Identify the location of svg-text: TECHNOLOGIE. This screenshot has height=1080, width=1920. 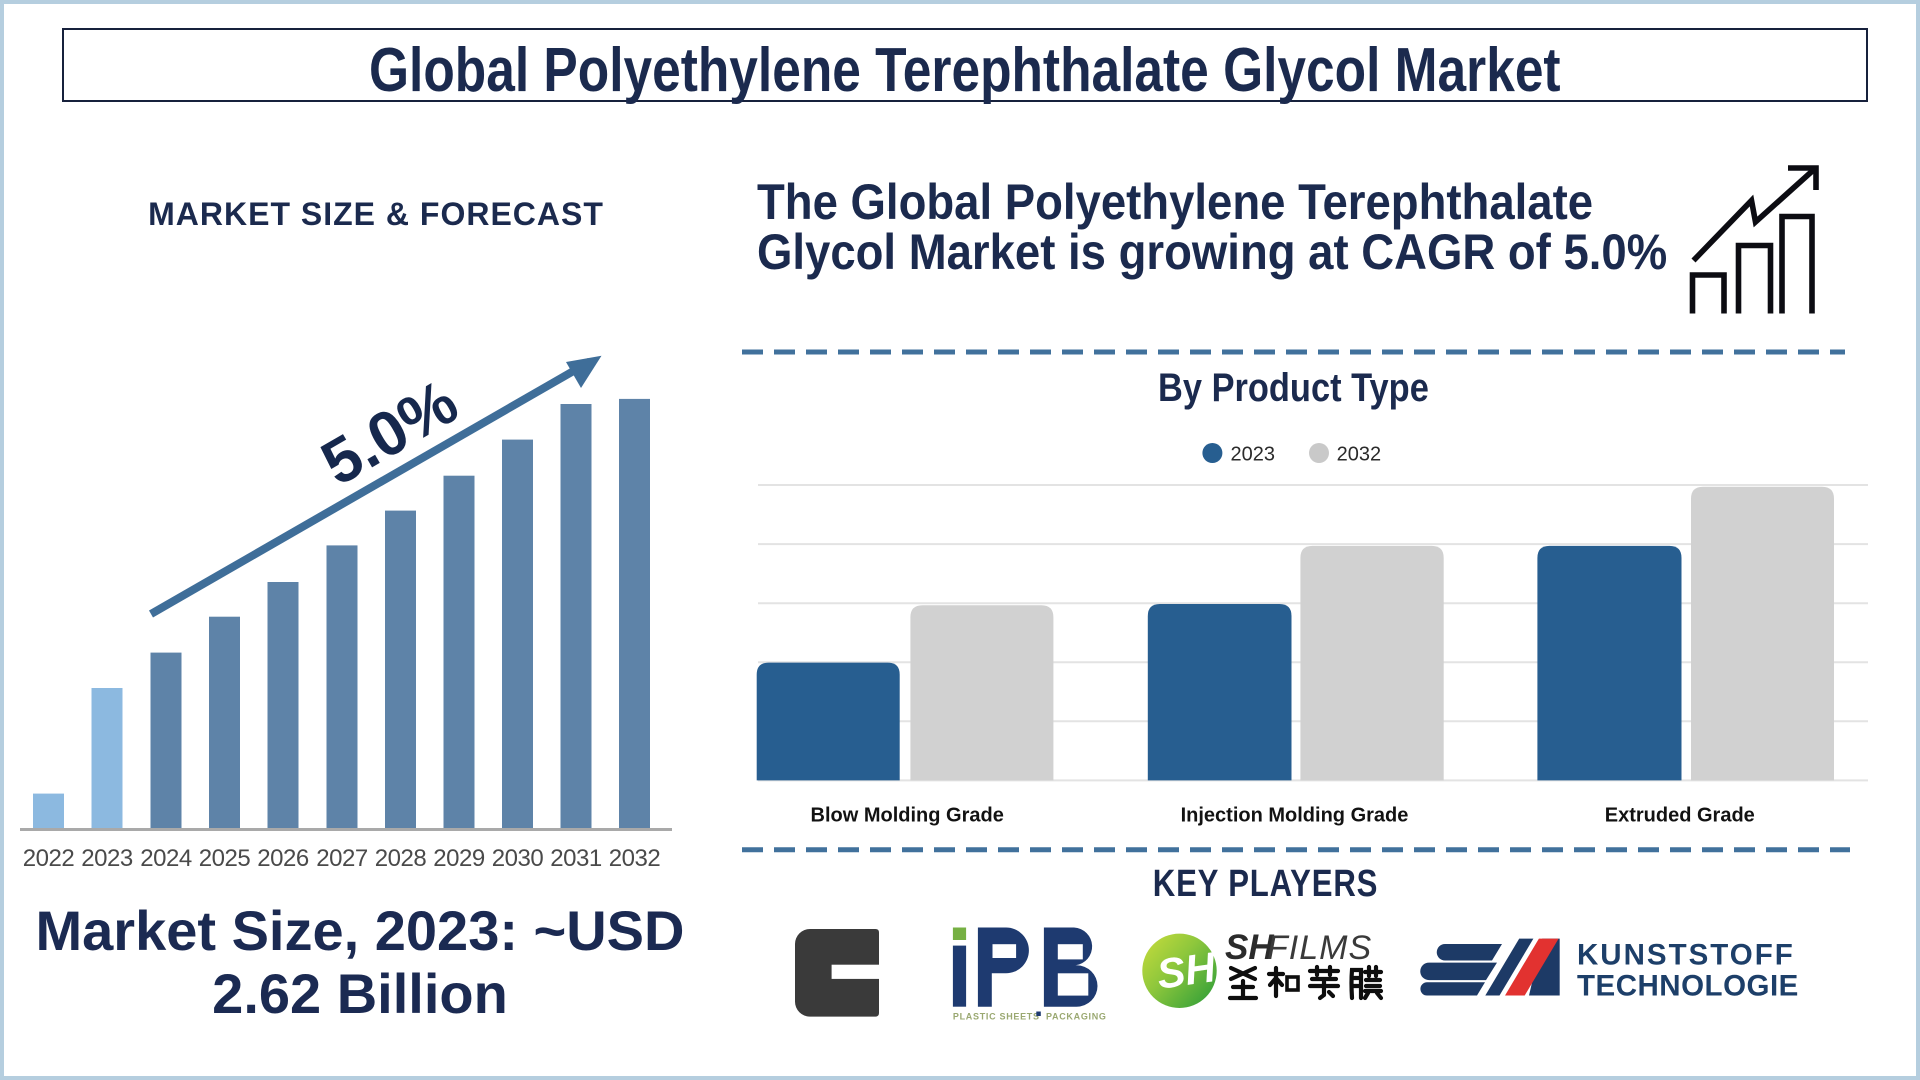
(1688, 986).